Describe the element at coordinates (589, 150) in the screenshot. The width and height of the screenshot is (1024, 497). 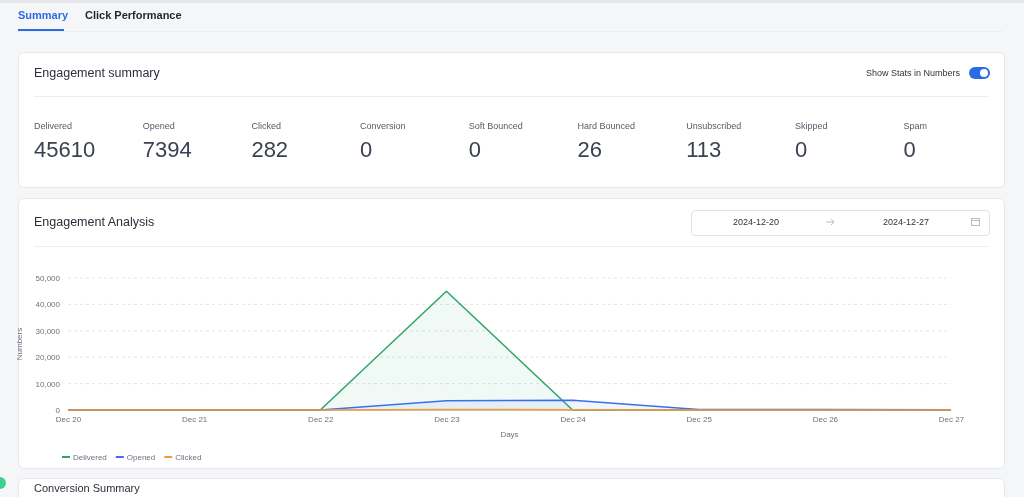
I see `data-label: 26` at that location.